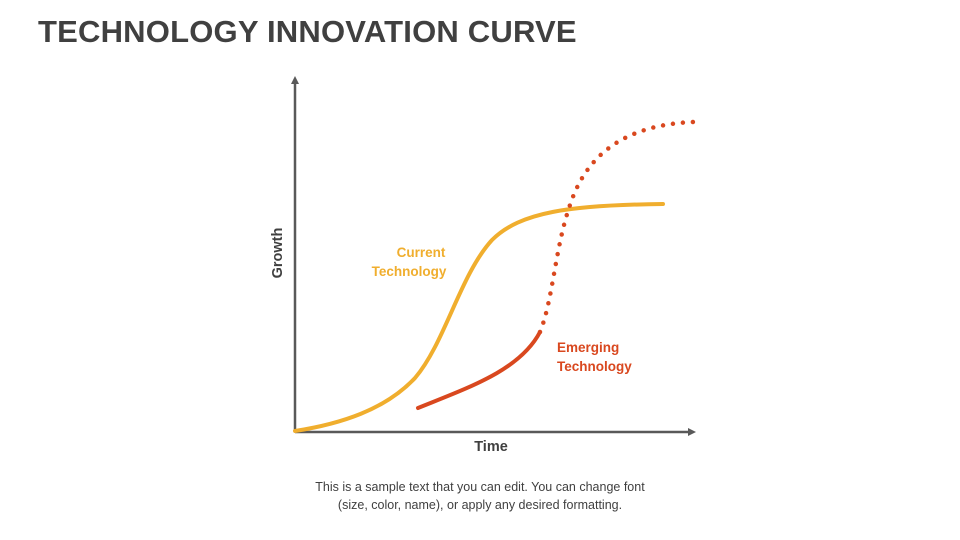 The width and height of the screenshot is (960, 540). I want to click on y-axis-label: Growth, so click(278, 253).